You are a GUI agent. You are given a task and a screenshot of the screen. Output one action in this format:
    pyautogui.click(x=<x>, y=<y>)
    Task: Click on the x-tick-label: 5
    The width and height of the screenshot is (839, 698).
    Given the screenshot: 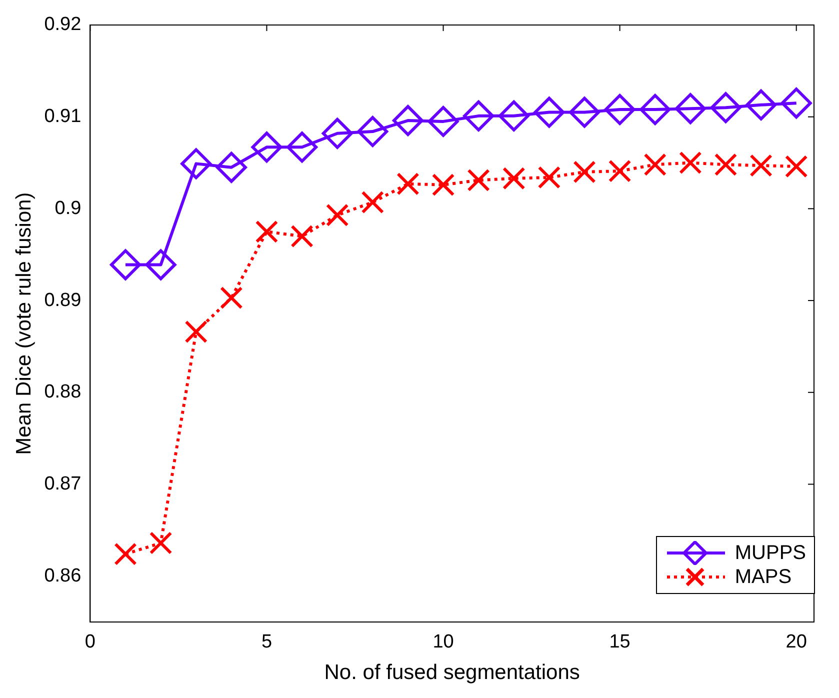 What is the action you would take?
    pyautogui.click(x=266, y=642)
    